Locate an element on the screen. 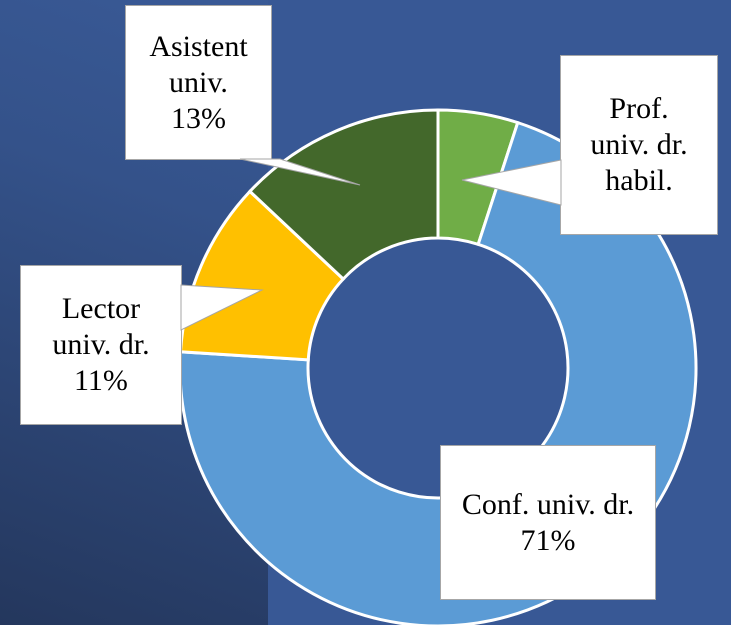  data-label: Prof. univ. dr. habil. is located at coordinates (639, 145).